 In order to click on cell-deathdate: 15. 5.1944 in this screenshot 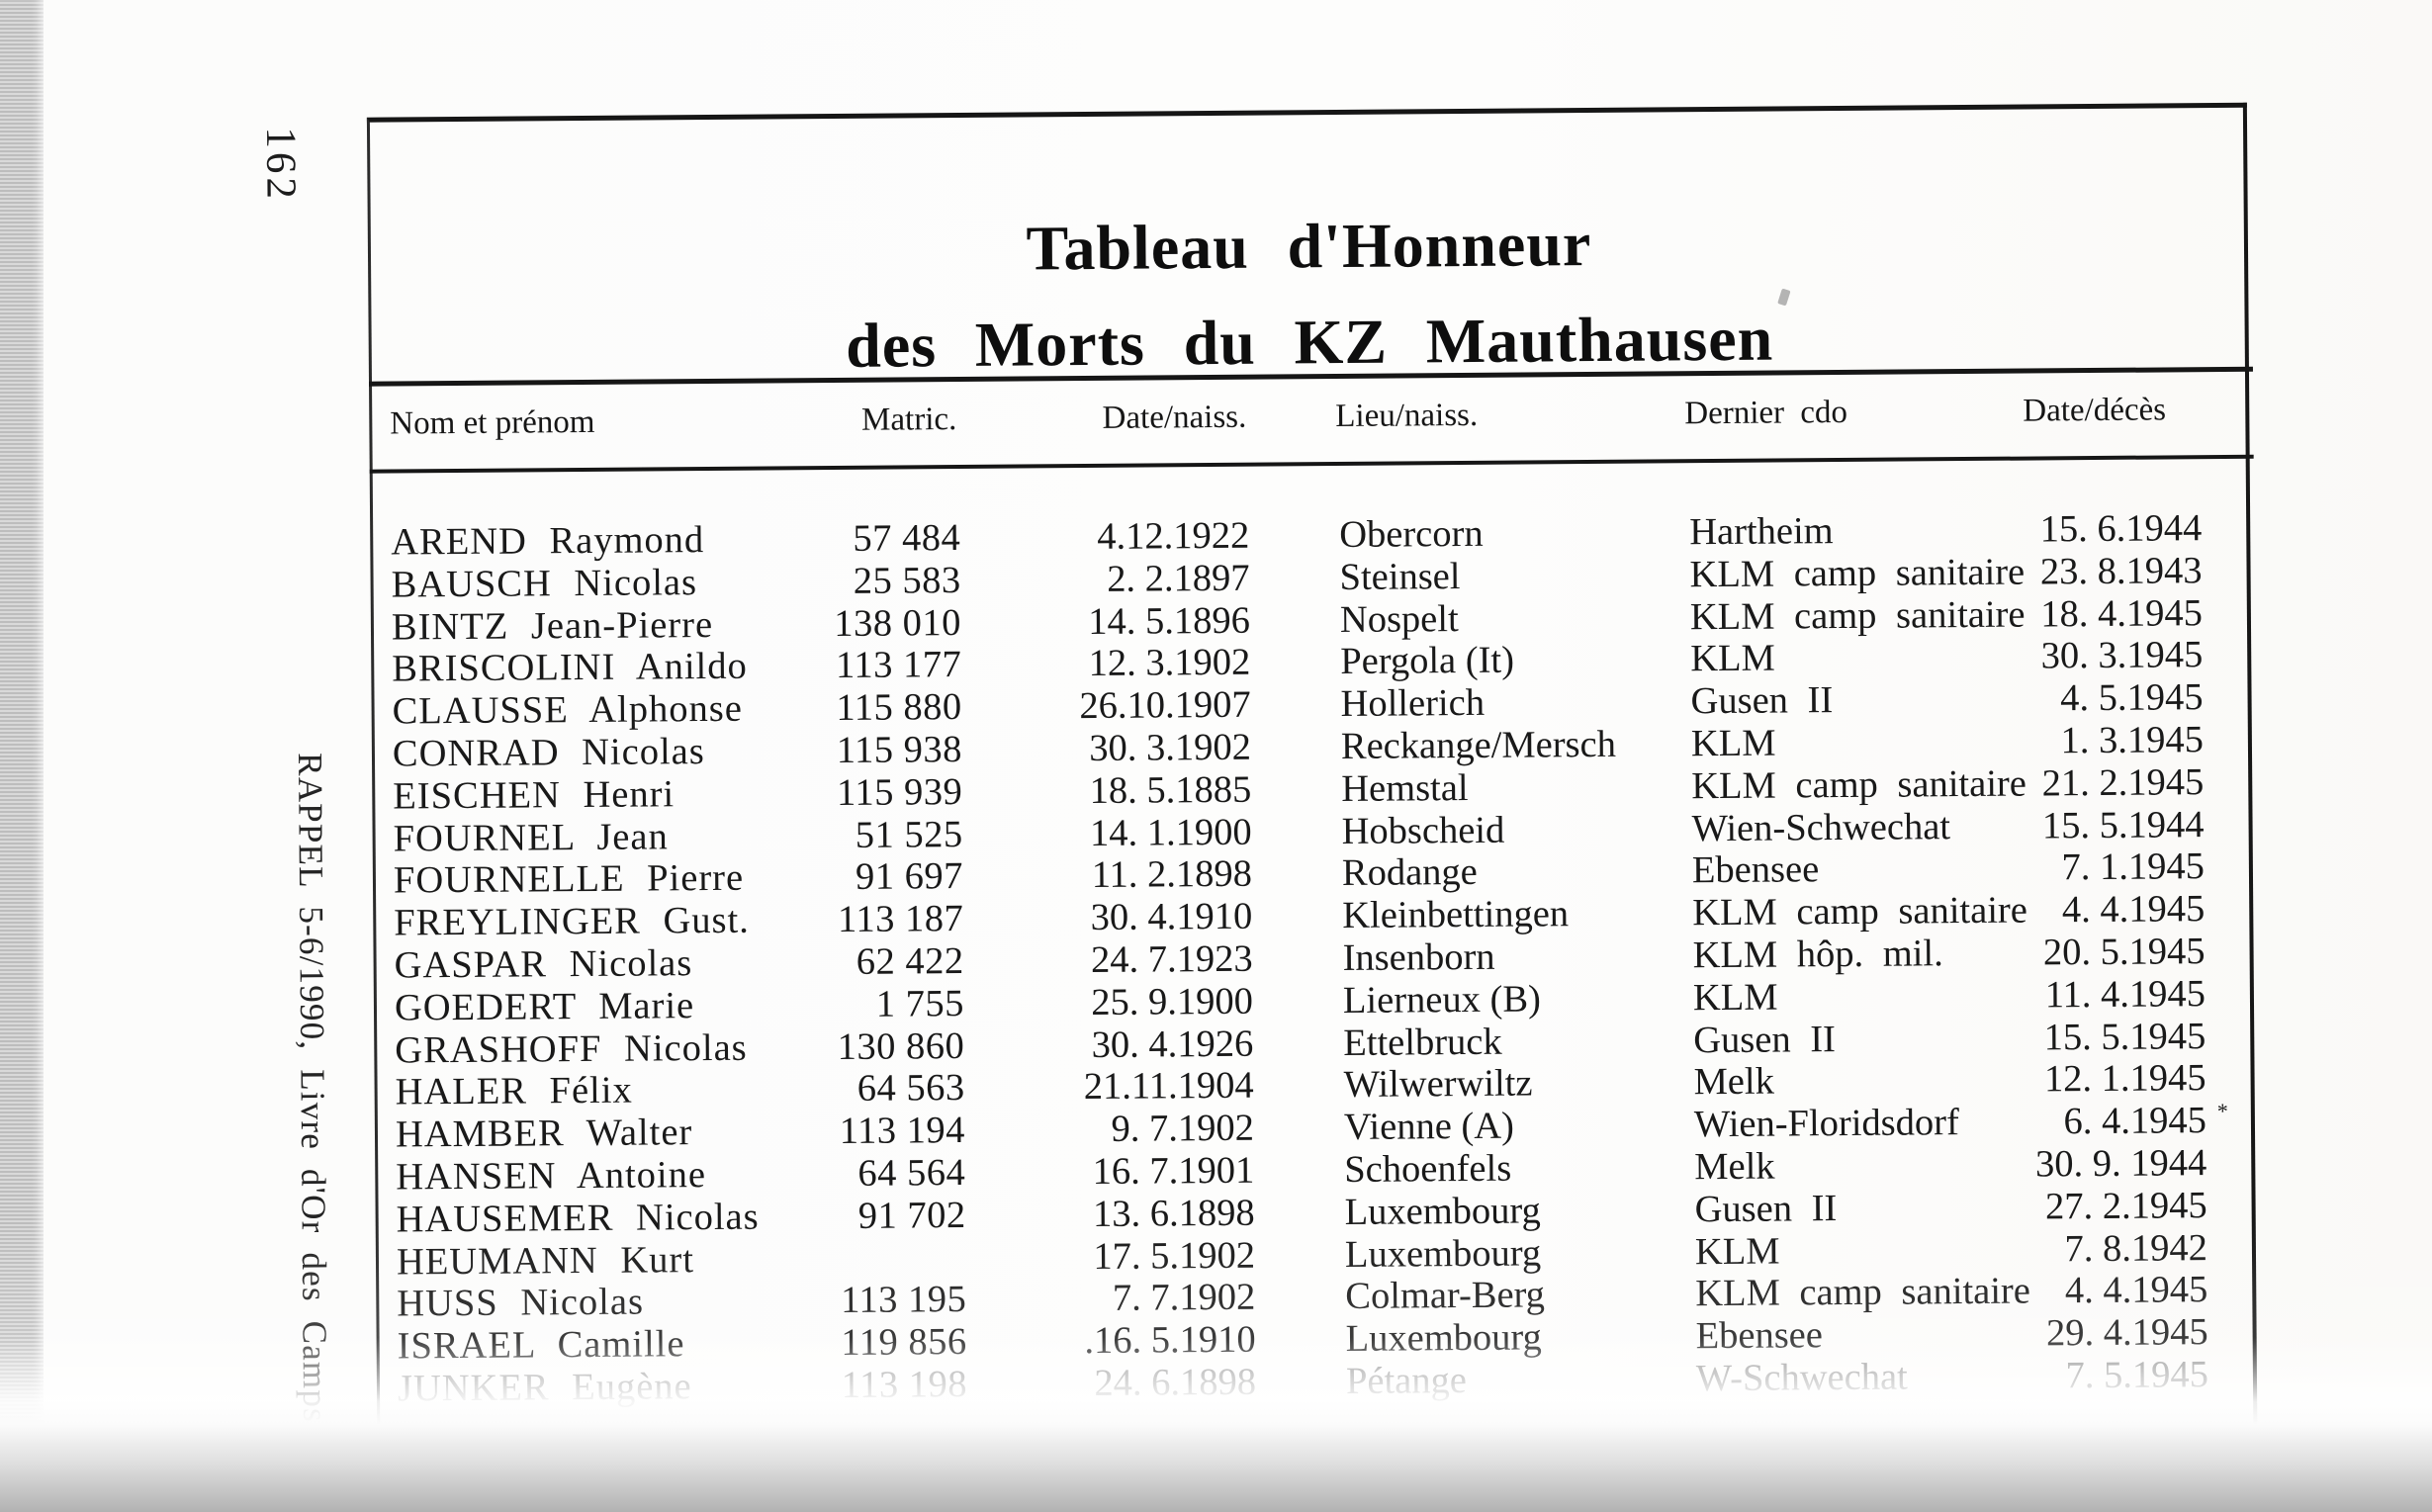, I will do `click(2084, 826)`.